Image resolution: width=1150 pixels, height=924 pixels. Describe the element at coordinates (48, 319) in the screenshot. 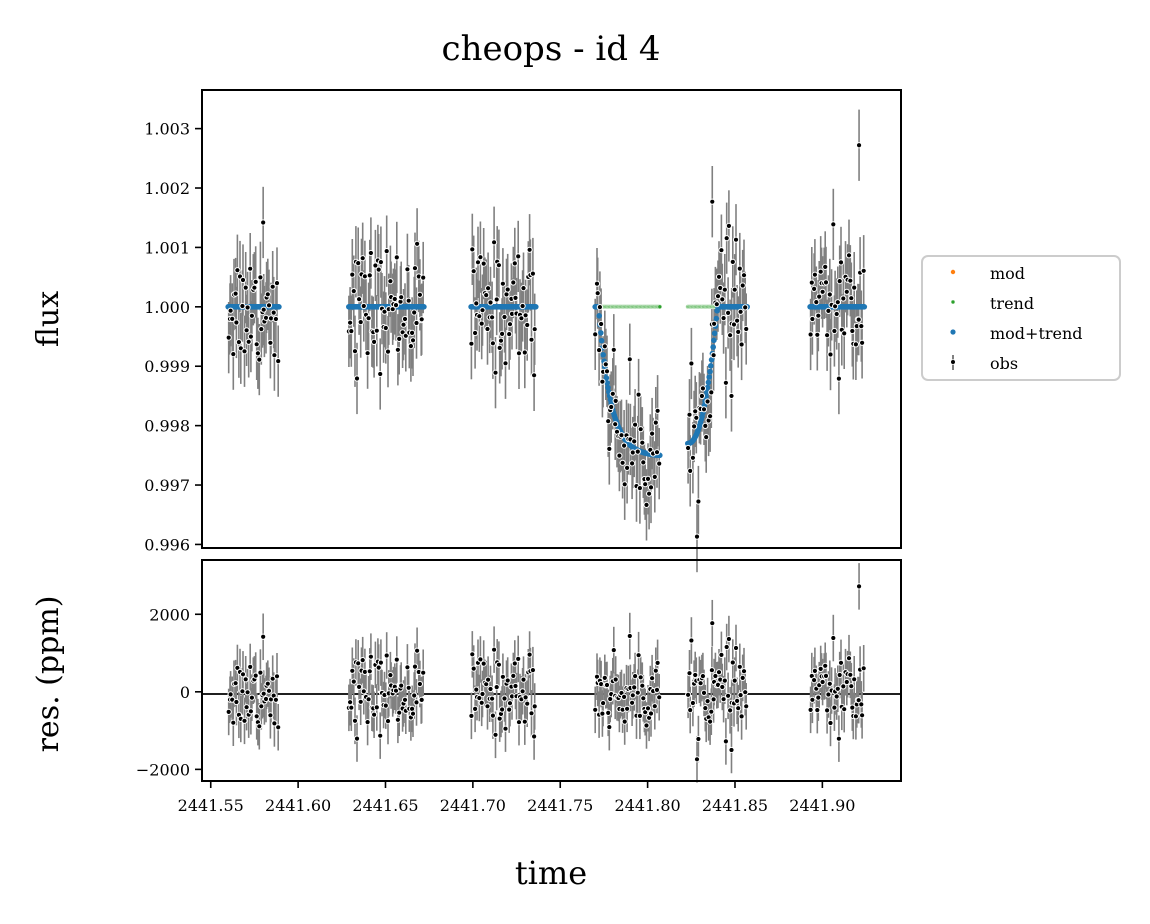

I see `flux-y-label: flux` at that location.